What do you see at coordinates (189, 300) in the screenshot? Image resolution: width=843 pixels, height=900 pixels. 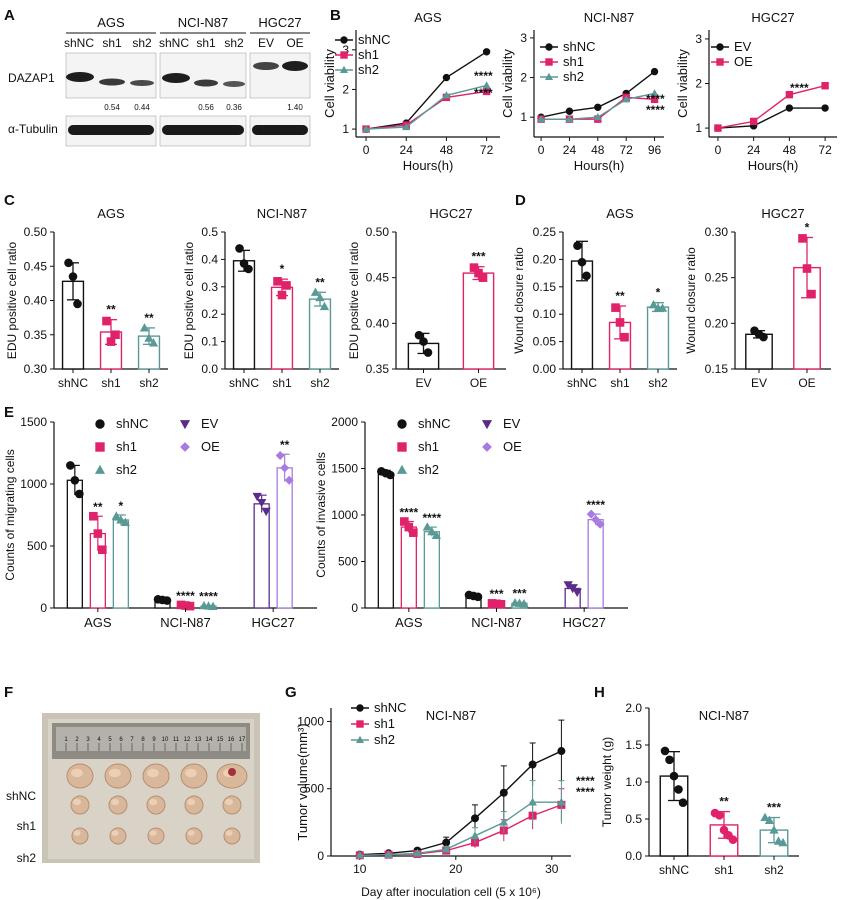 I see `y-axis-label: EDU positive cell ratio` at bounding box center [189, 300].